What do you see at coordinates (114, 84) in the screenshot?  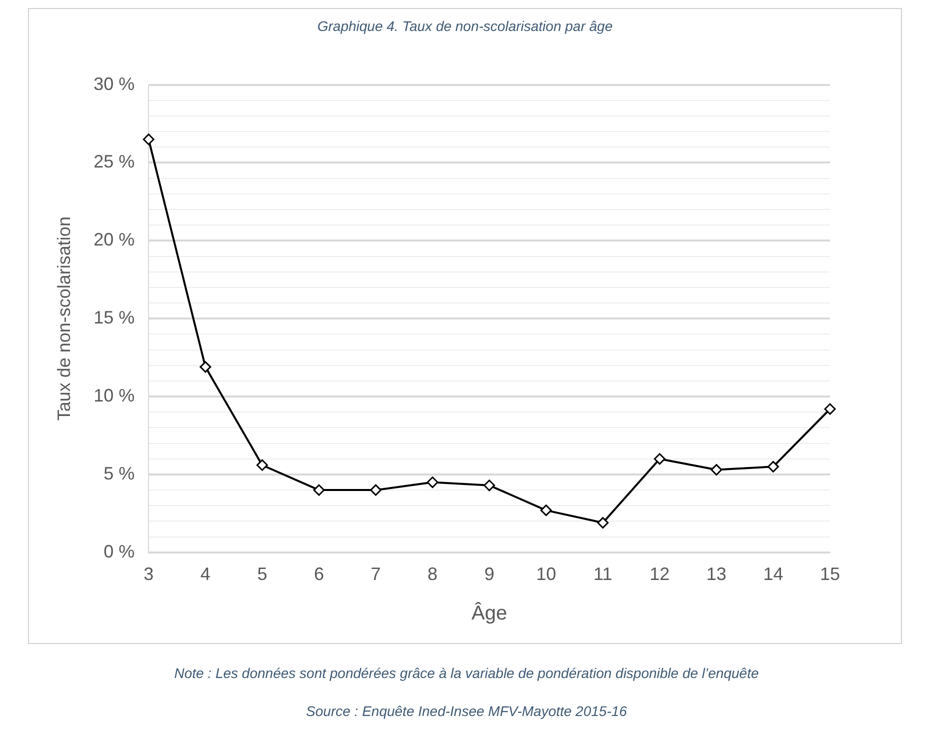 I see `y-tick-label: 30 %` at bounding box center [114, 84].